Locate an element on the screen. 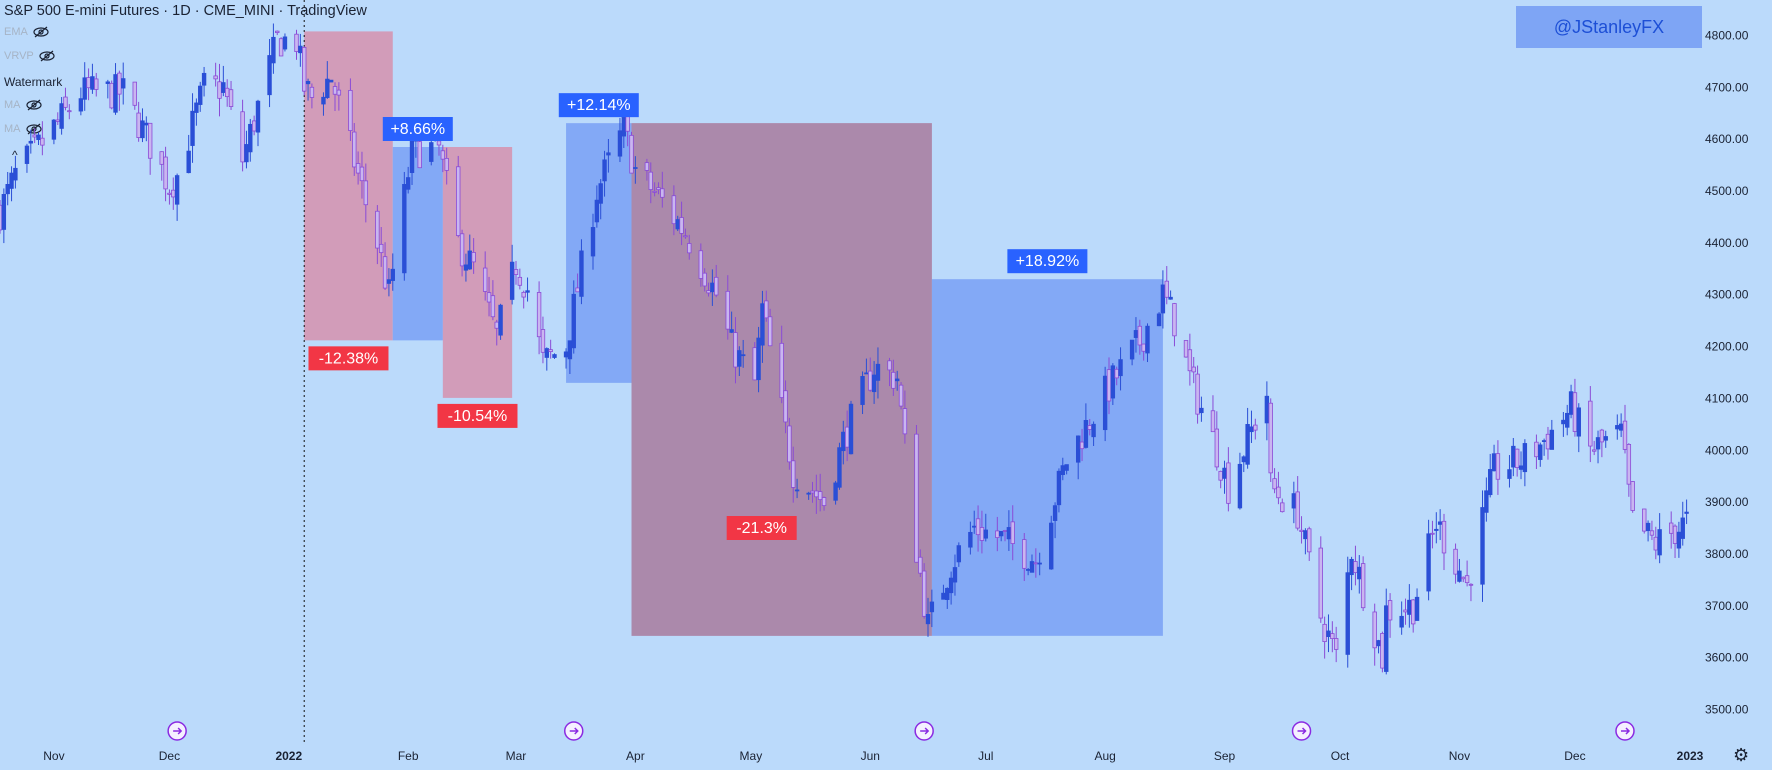 The width and height of the screenshot is (1772, 770). y-tick-label: 3600.00 is located at coordinates (1727, 658).